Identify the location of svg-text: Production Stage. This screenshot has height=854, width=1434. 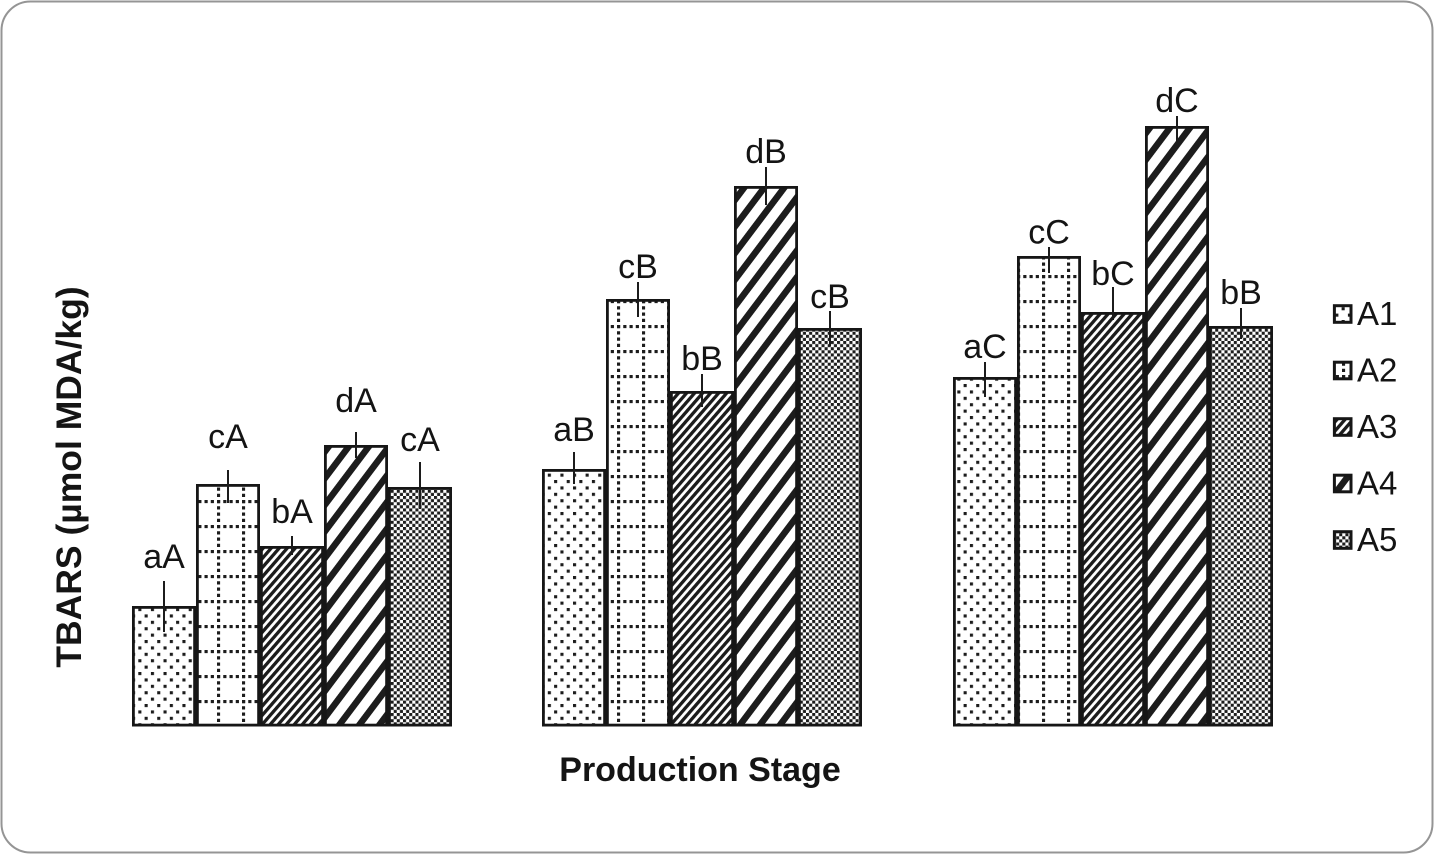
(699, 770).